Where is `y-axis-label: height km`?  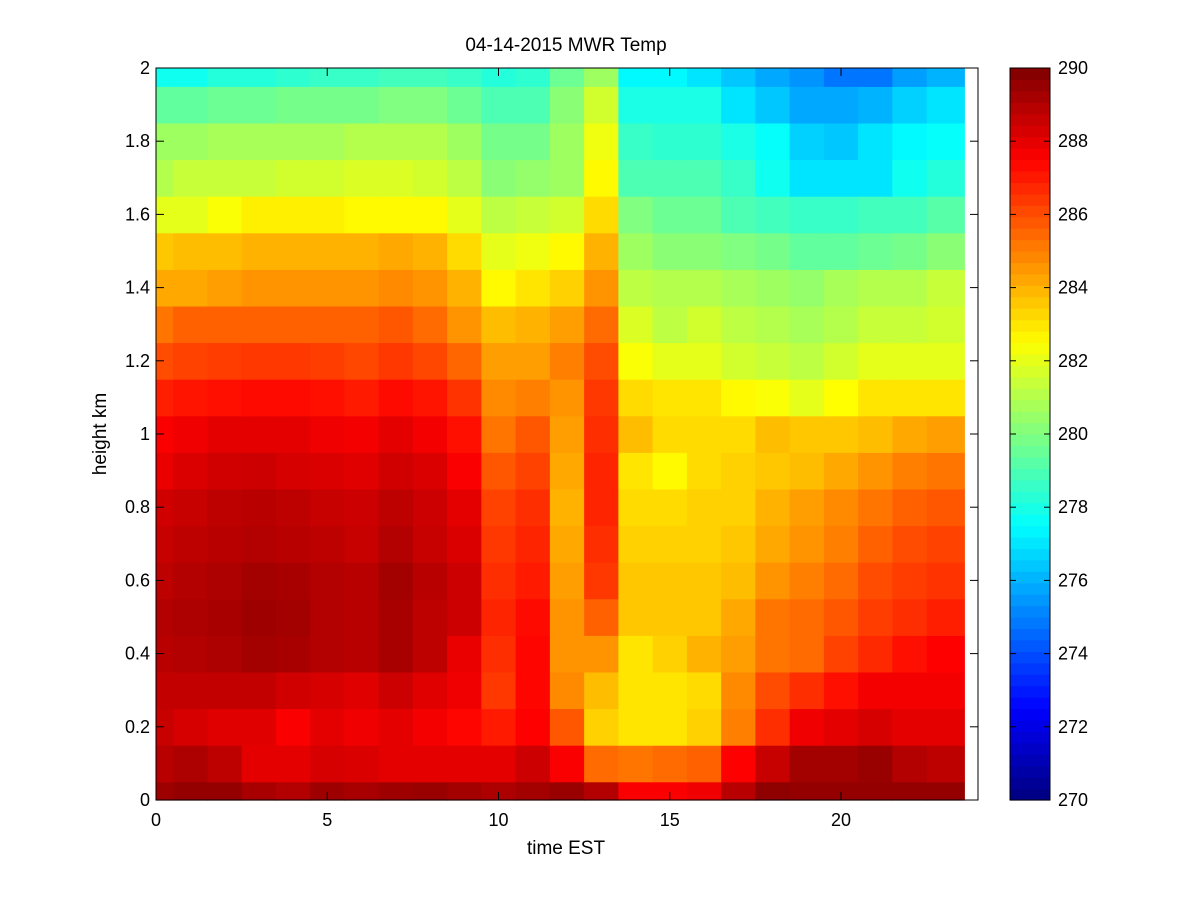 y-axis-label: height km is located at coordinates (100, 434).